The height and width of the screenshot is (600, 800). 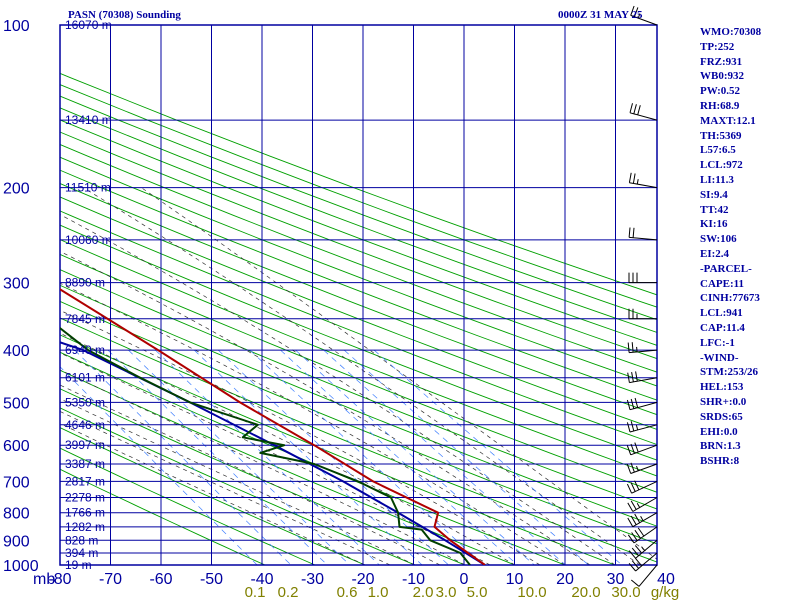 I want to click on mixing-ratio-label: 1.0, so click(x=378, y=592).